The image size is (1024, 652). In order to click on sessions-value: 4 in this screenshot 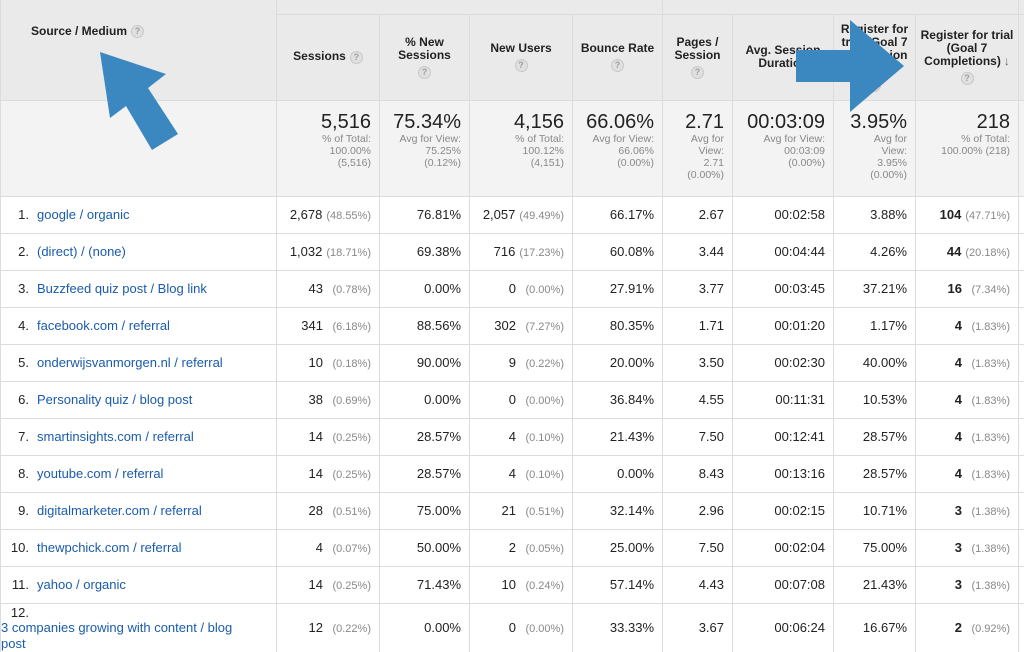, I will do `click(319, 547)`.